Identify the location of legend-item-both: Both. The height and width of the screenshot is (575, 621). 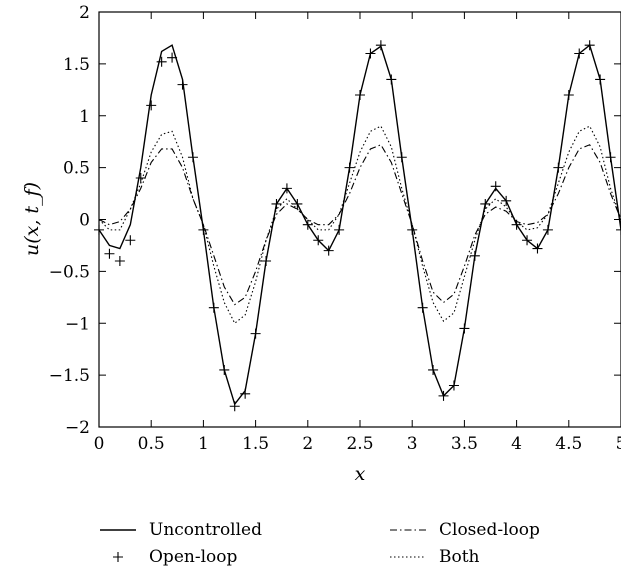
(435, 557).